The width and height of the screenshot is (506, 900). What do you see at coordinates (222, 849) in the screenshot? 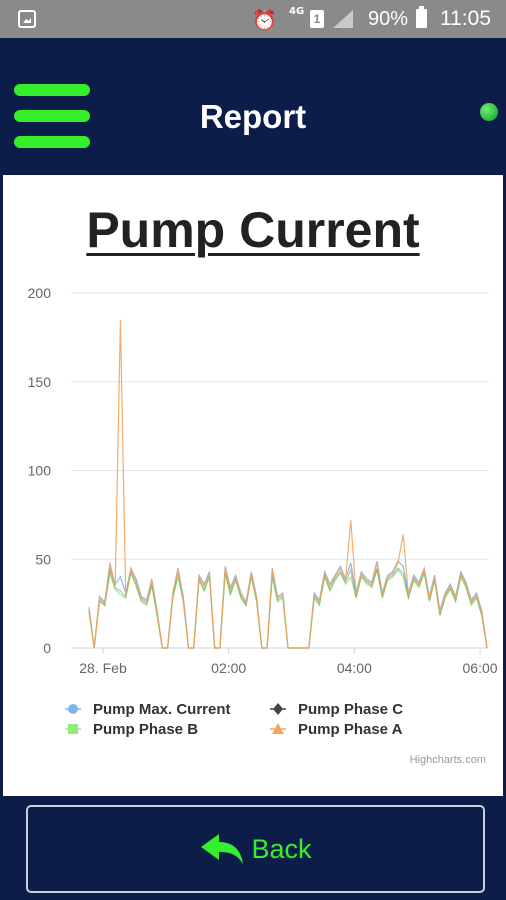
I see `back-arrow-icon` at bounding box center [222, 849].